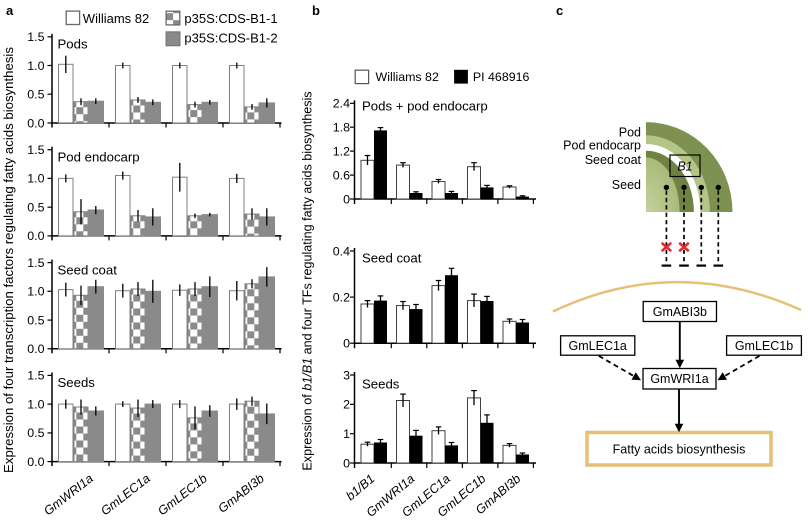 The width and height of the screenshot is (808, 523). Describe the element at coordinates (341, 128) in the screenshot. I see `svg-text: 1.8` at that location.